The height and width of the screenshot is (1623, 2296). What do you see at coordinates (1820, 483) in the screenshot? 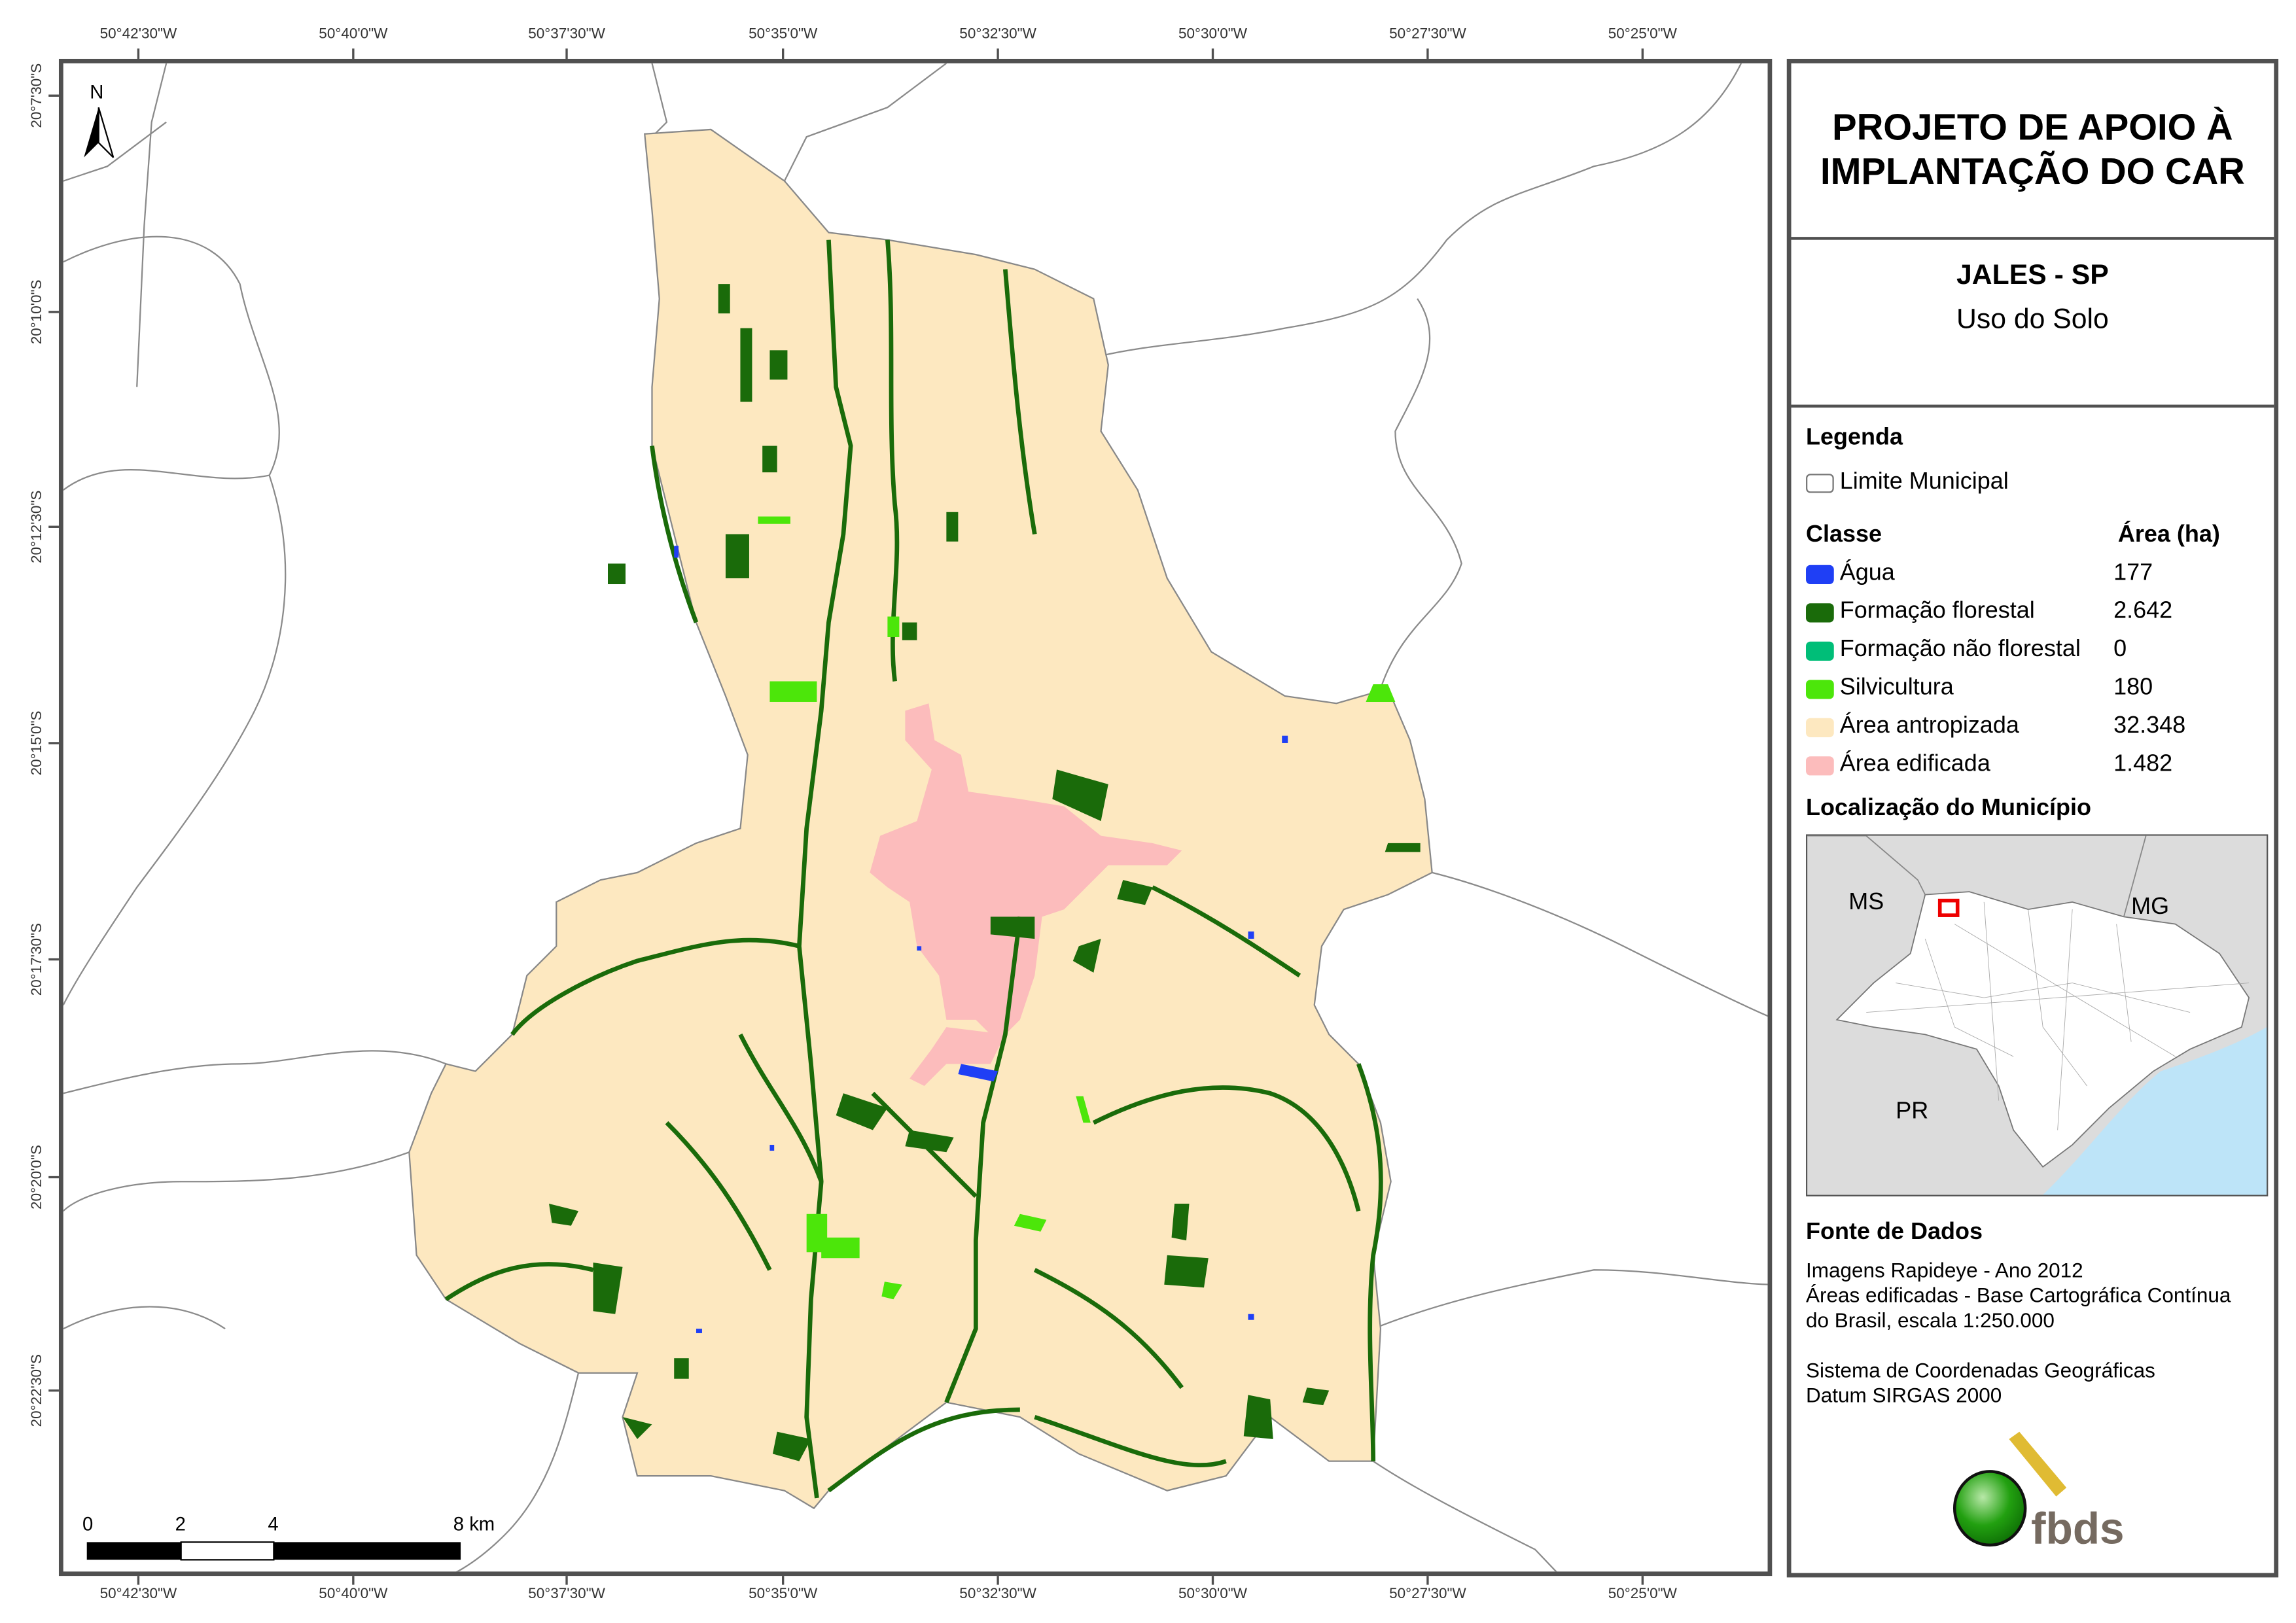
I see `boundary-swatch` at bounding box center [1820, 483].